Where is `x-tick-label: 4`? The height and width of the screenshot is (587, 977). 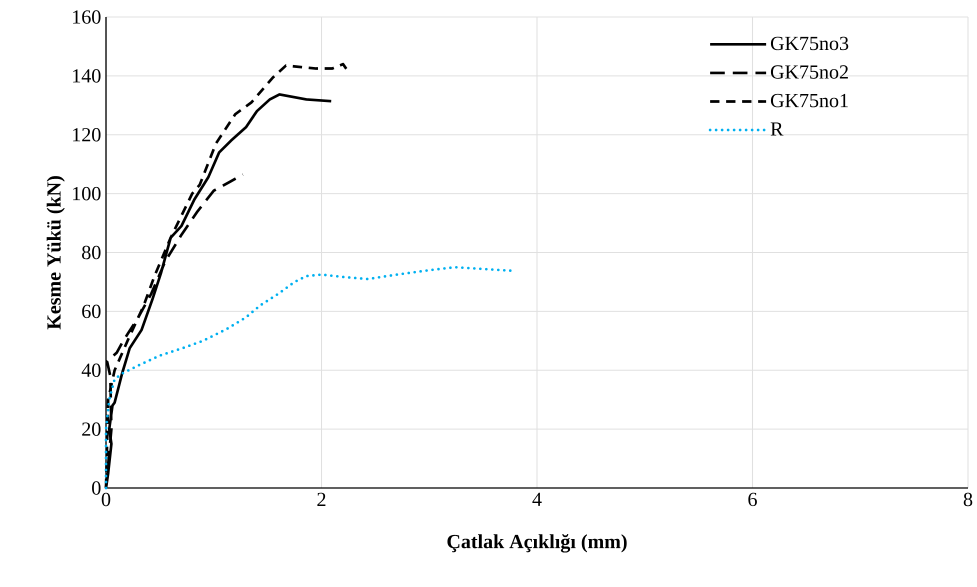
x-tick-label: 4 is located at coordinates (537, 499).